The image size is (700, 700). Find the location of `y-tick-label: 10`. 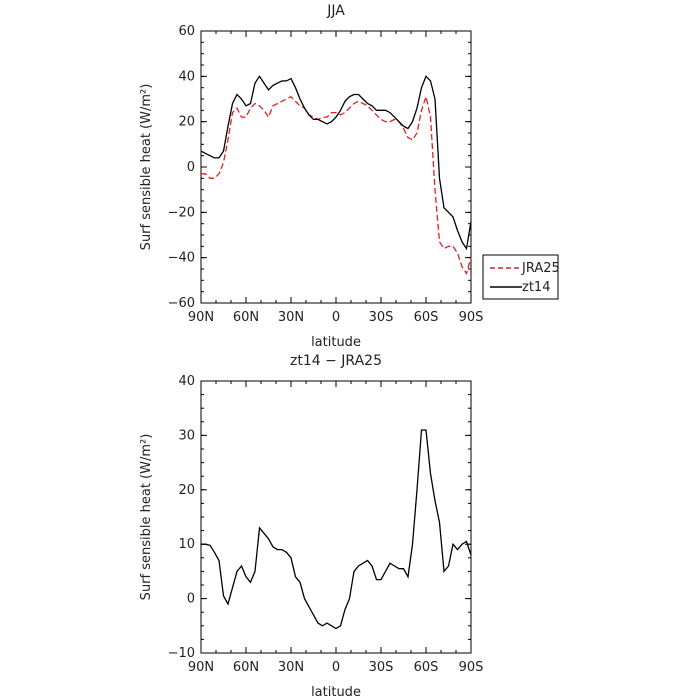

y-tick-label: 10 is located at coordinates (186, 544).